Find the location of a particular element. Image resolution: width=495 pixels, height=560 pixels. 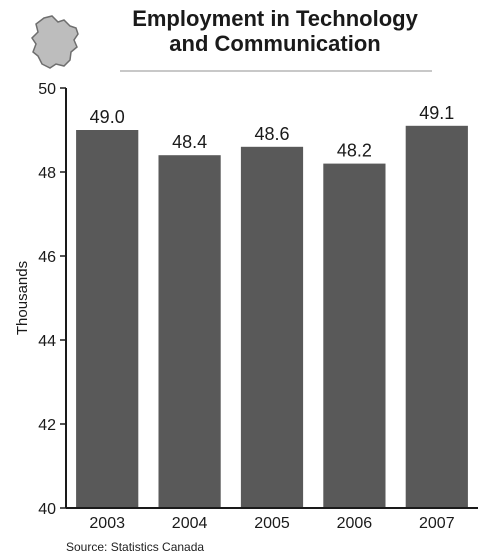

value-label: 49.1 is located at coordinates (436, 113).